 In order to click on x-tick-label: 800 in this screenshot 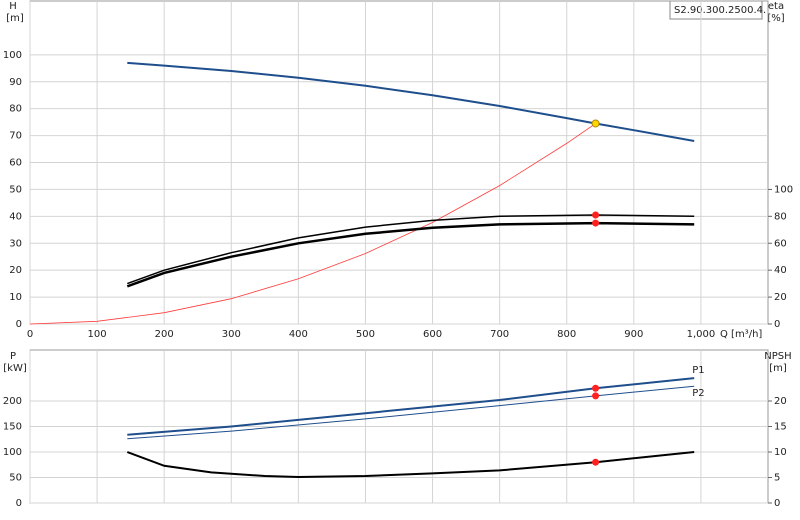, I will do `click(566, 334)`.